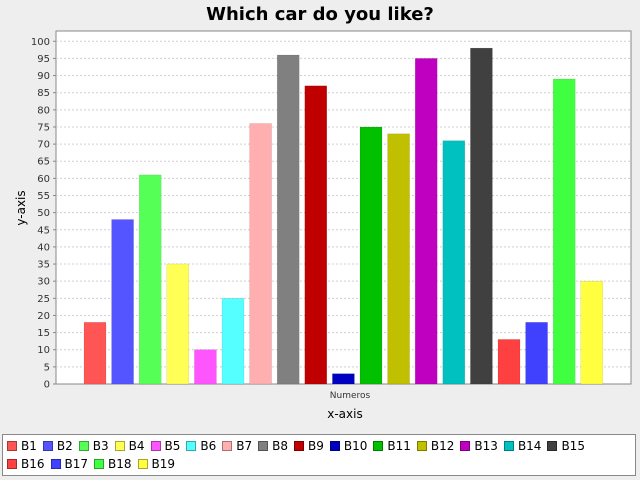 This screenshot has width=640, height=480. What do you see at coordinates (509, 362) in the screenshot?
I see `bar-b16` at bounding box center [509, 362].